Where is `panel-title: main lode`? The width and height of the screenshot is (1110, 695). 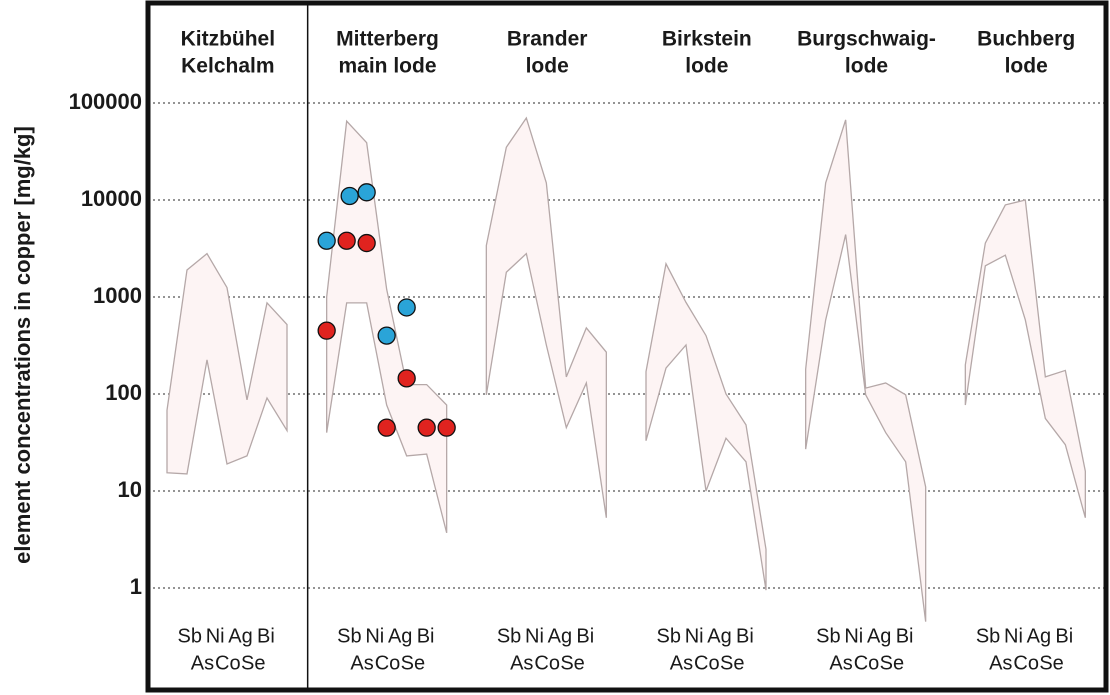
panel-title: main lode is located at coordinates (387, 66).